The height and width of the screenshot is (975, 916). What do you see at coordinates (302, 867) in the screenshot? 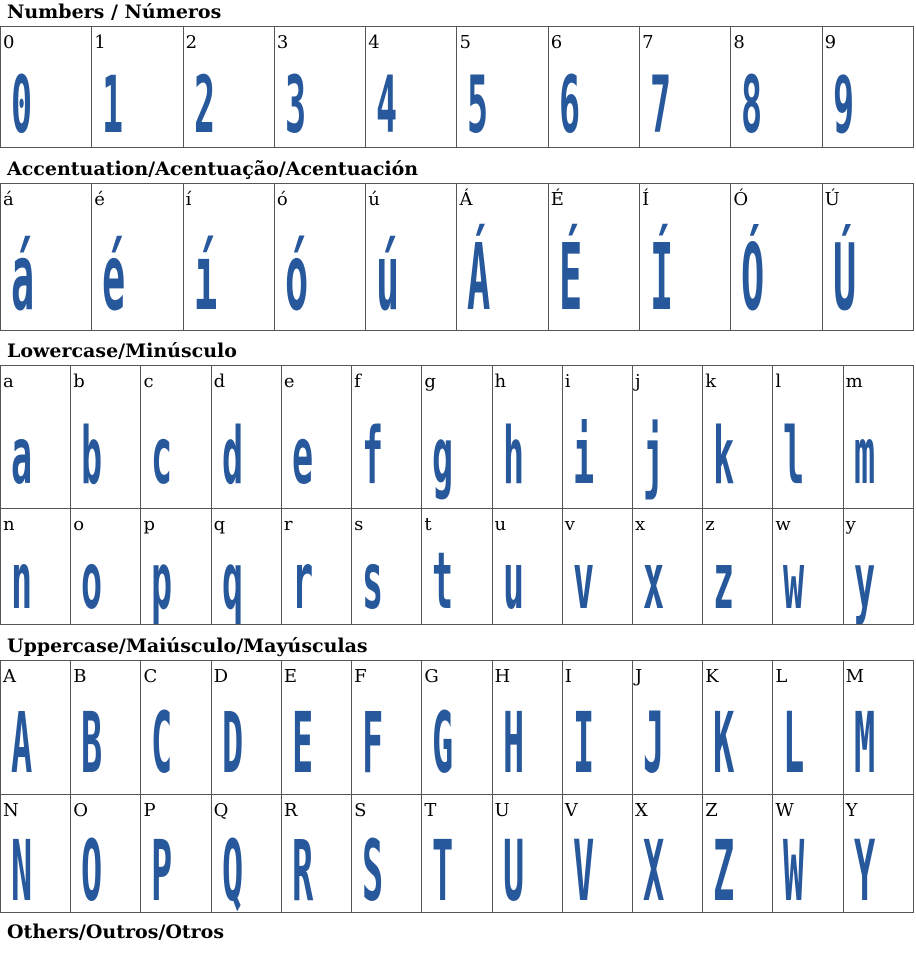
I see `glyph-sample: R` at bounding box center [302, 867].